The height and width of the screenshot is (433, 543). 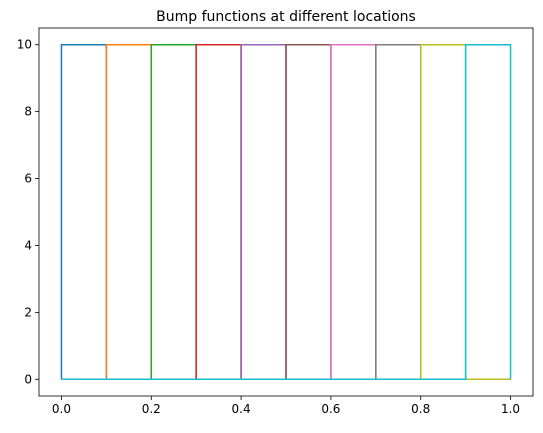 I want to click on y-tick-label: 8, so click(x=28, y=112).